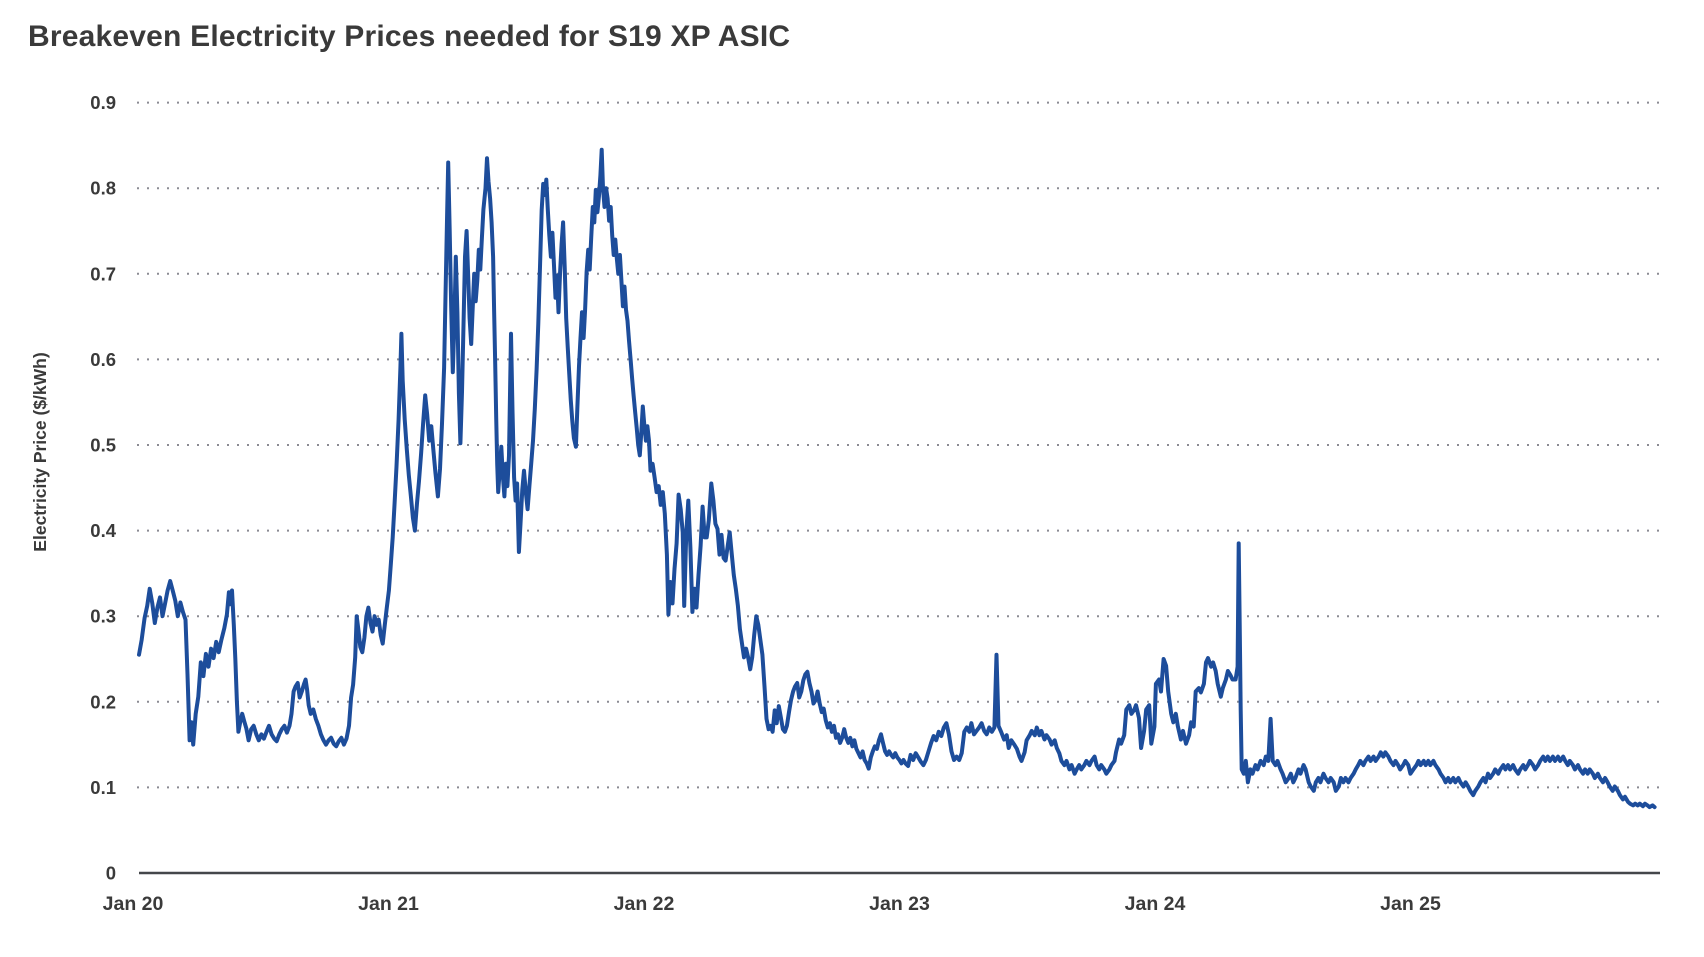 This screenshot has width=1704, height=957. Describe the element at coordinates (103, 701) in the screenshot. I see `y-tick-label: 0.2` at that location.